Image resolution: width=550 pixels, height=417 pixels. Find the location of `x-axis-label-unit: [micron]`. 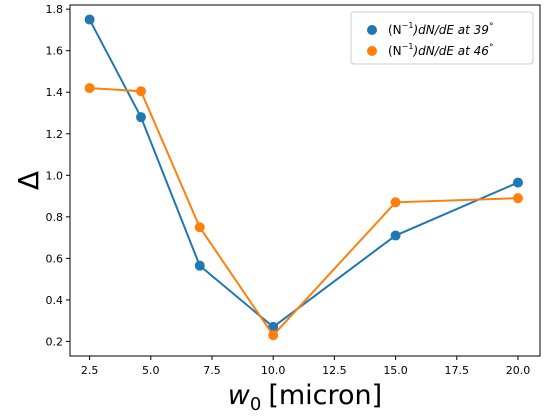

x-axis-label-unit: [micron] is located at coordinates (325, 395).